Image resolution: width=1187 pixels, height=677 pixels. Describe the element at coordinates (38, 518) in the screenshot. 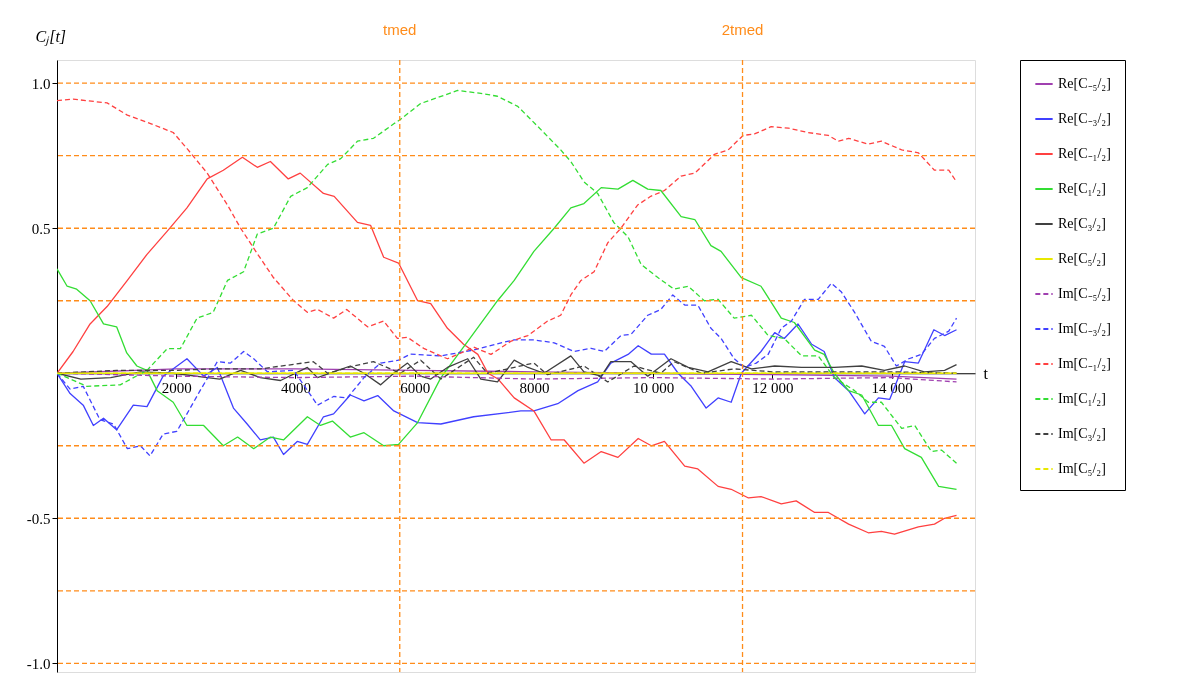

I see `y-tick-label: -0.5` at that location.